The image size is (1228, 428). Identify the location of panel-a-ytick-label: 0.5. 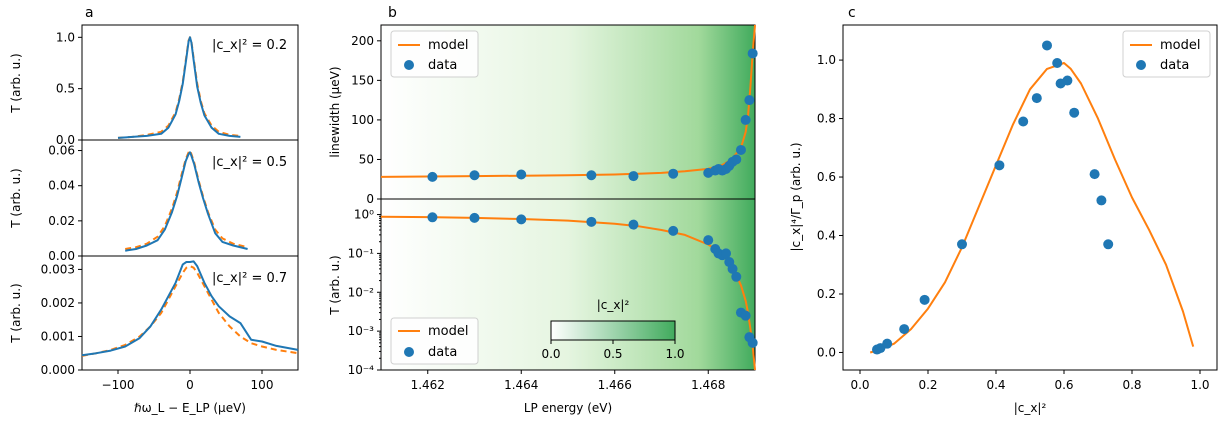
(65, 89).